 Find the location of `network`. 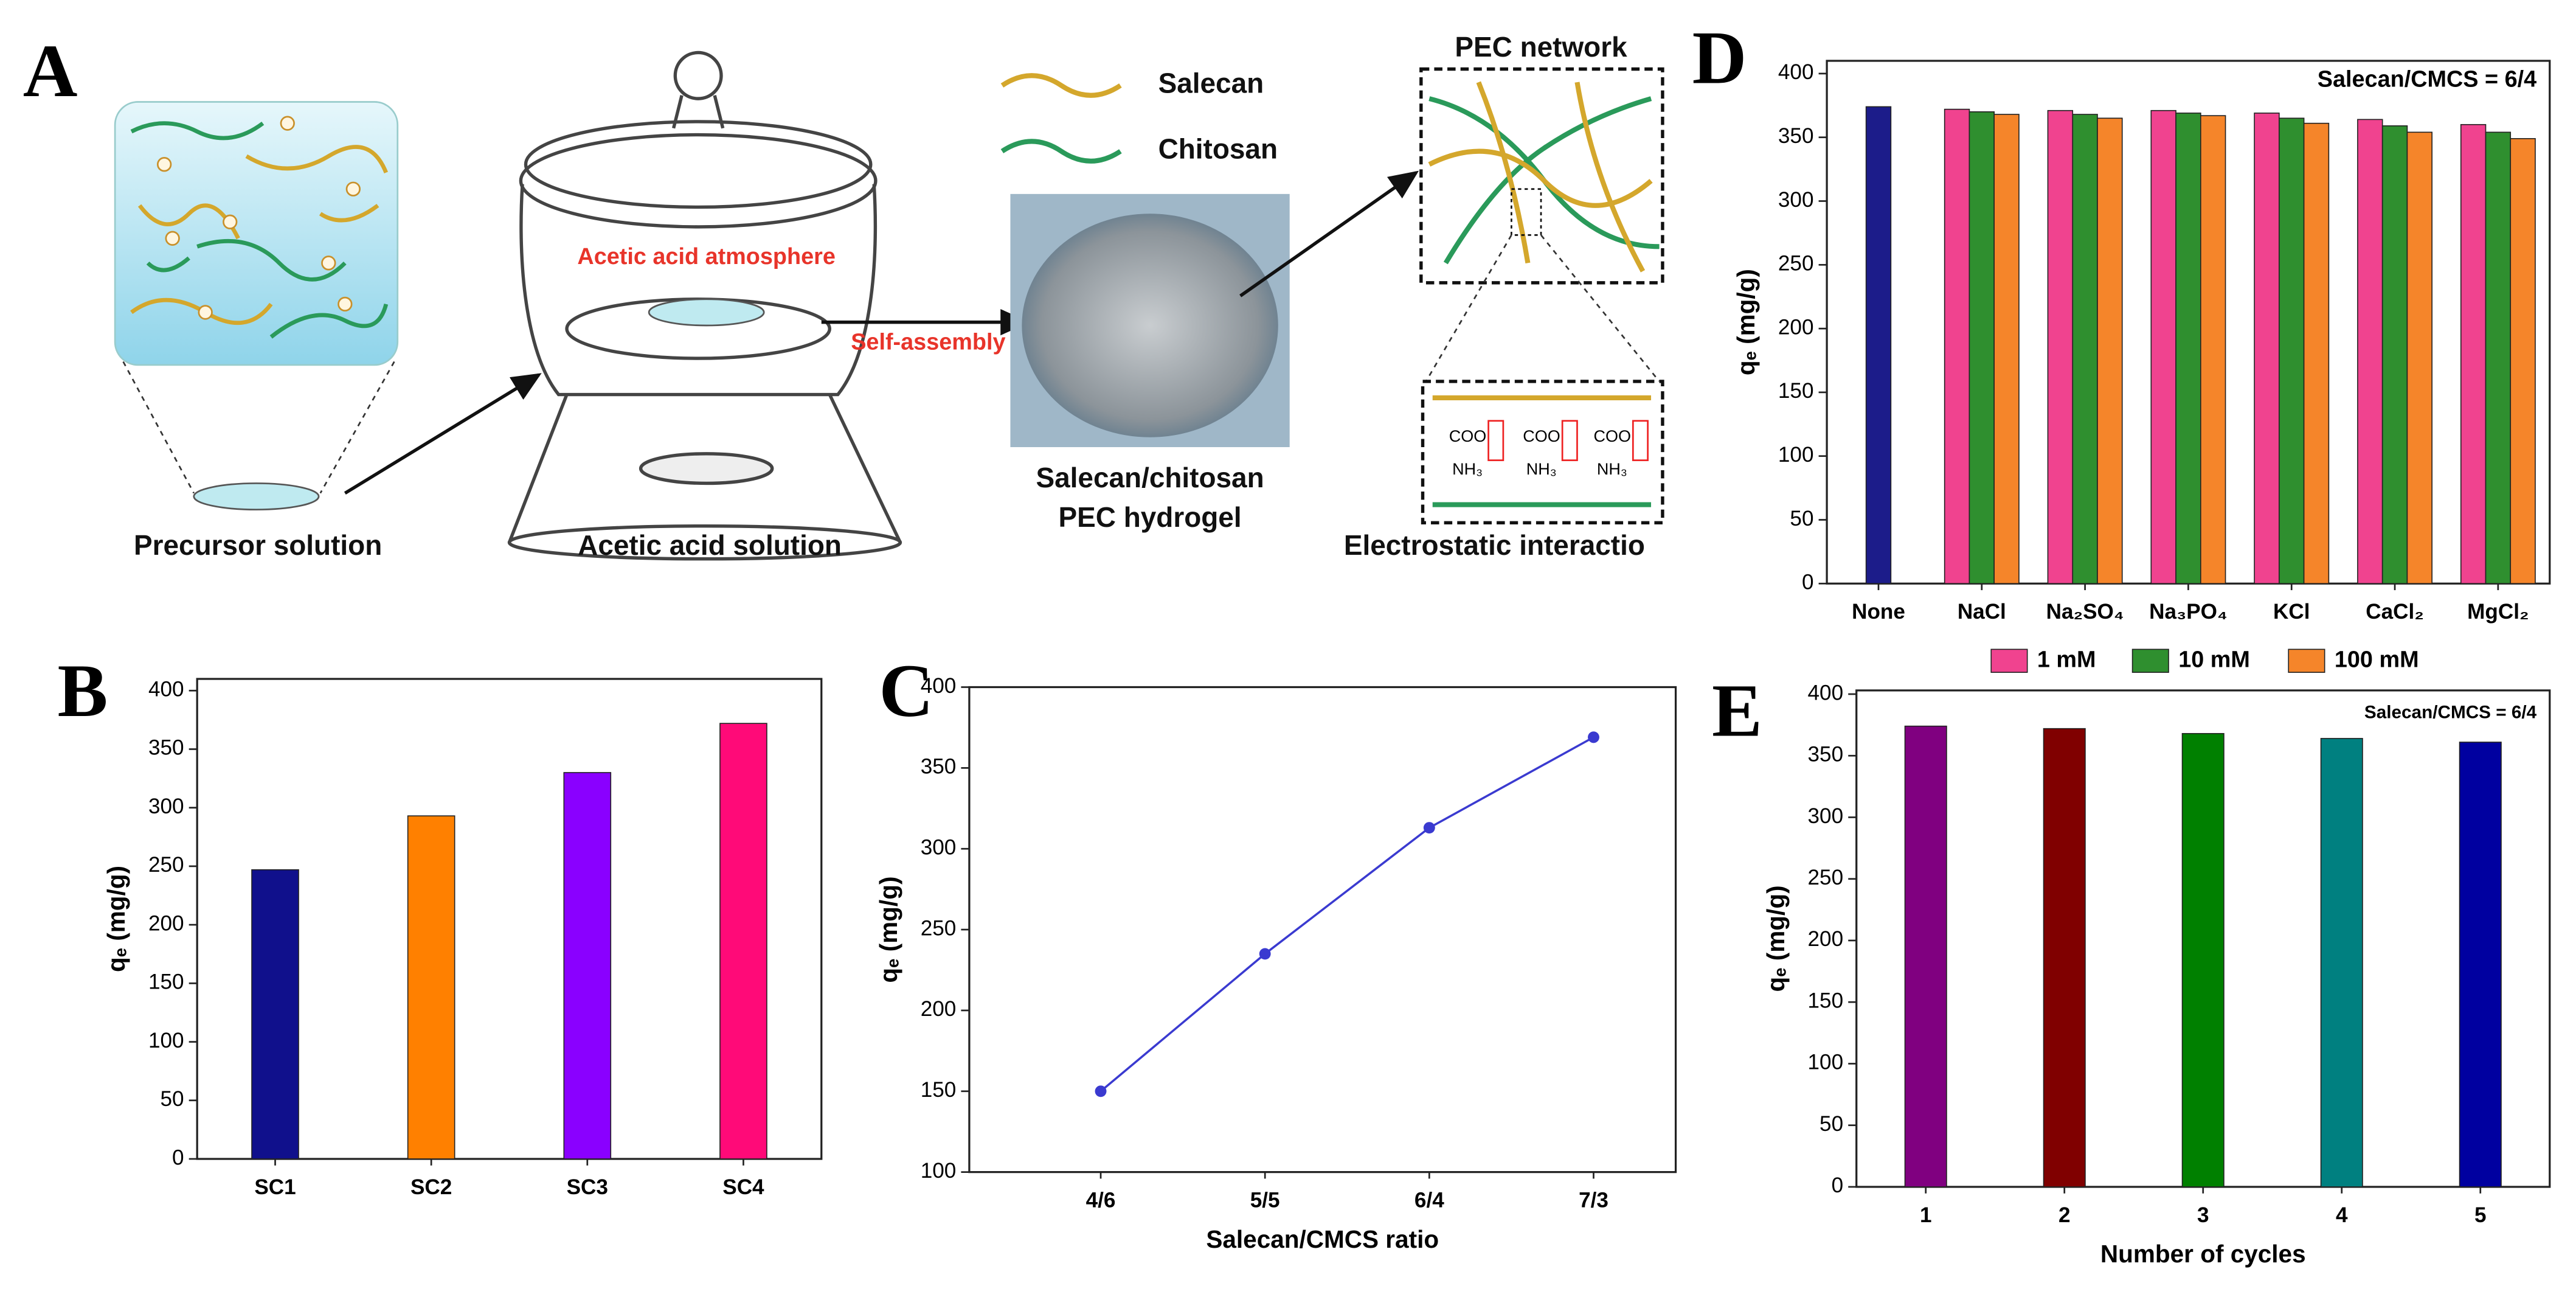

network is located at coordinates (1544, 177).